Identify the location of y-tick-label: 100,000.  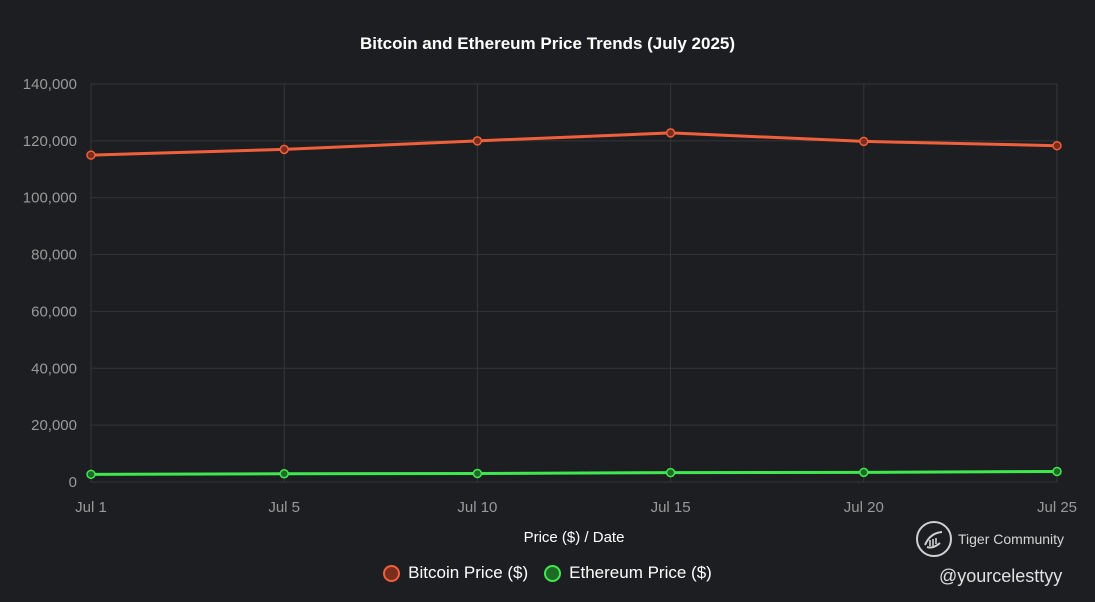
(50, 198).